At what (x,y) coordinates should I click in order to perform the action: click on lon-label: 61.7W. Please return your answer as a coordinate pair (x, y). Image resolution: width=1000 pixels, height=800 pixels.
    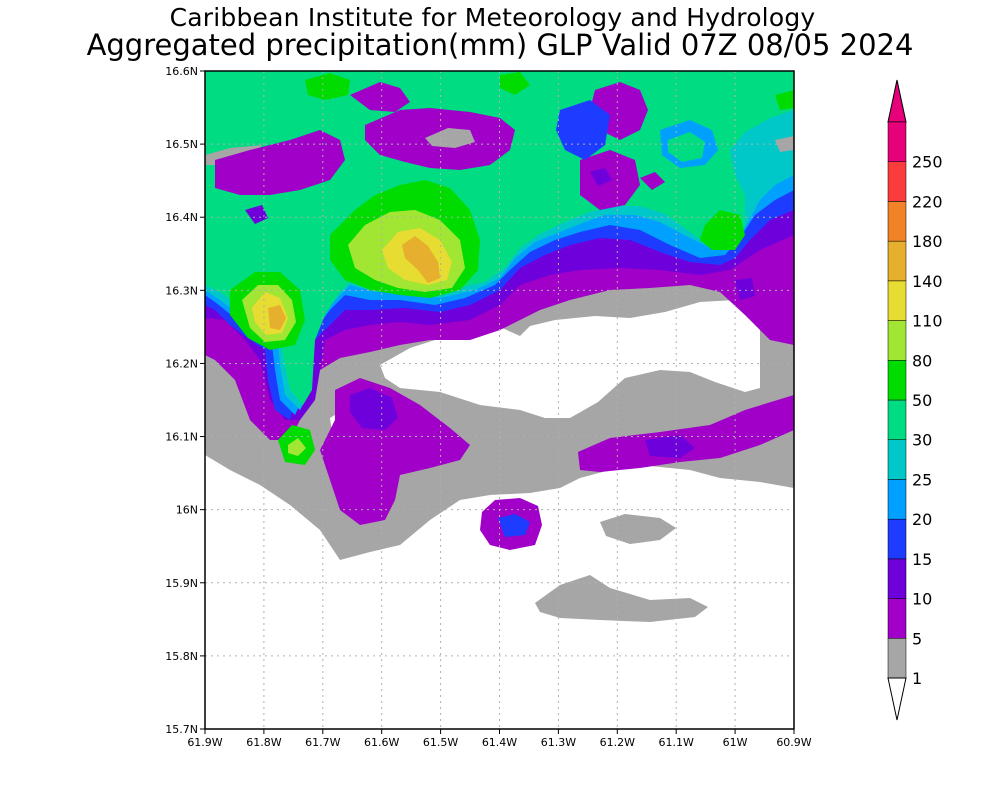
    Looking at the image, I should click on (322, 742).